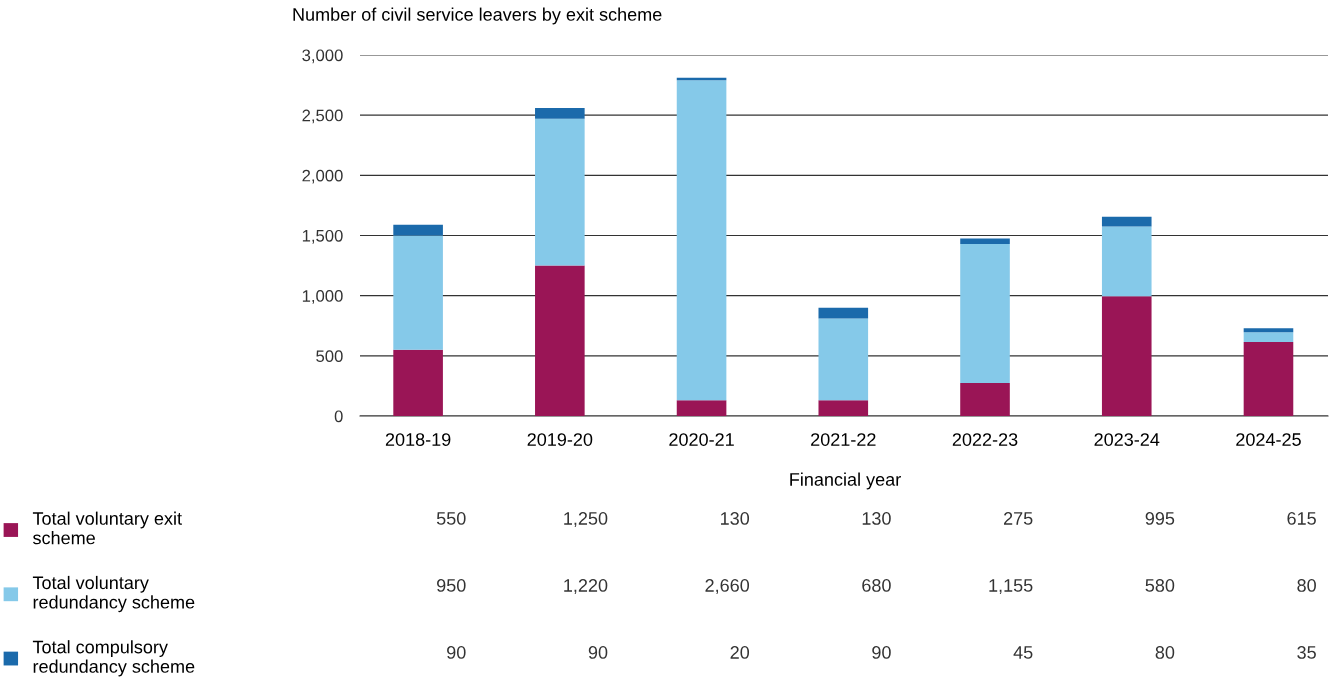 Image resolution: width=1330 pixels, height=693 pixels. I want to click on legend-label: Total voluntary redundancy scheme, so click(113, 594).